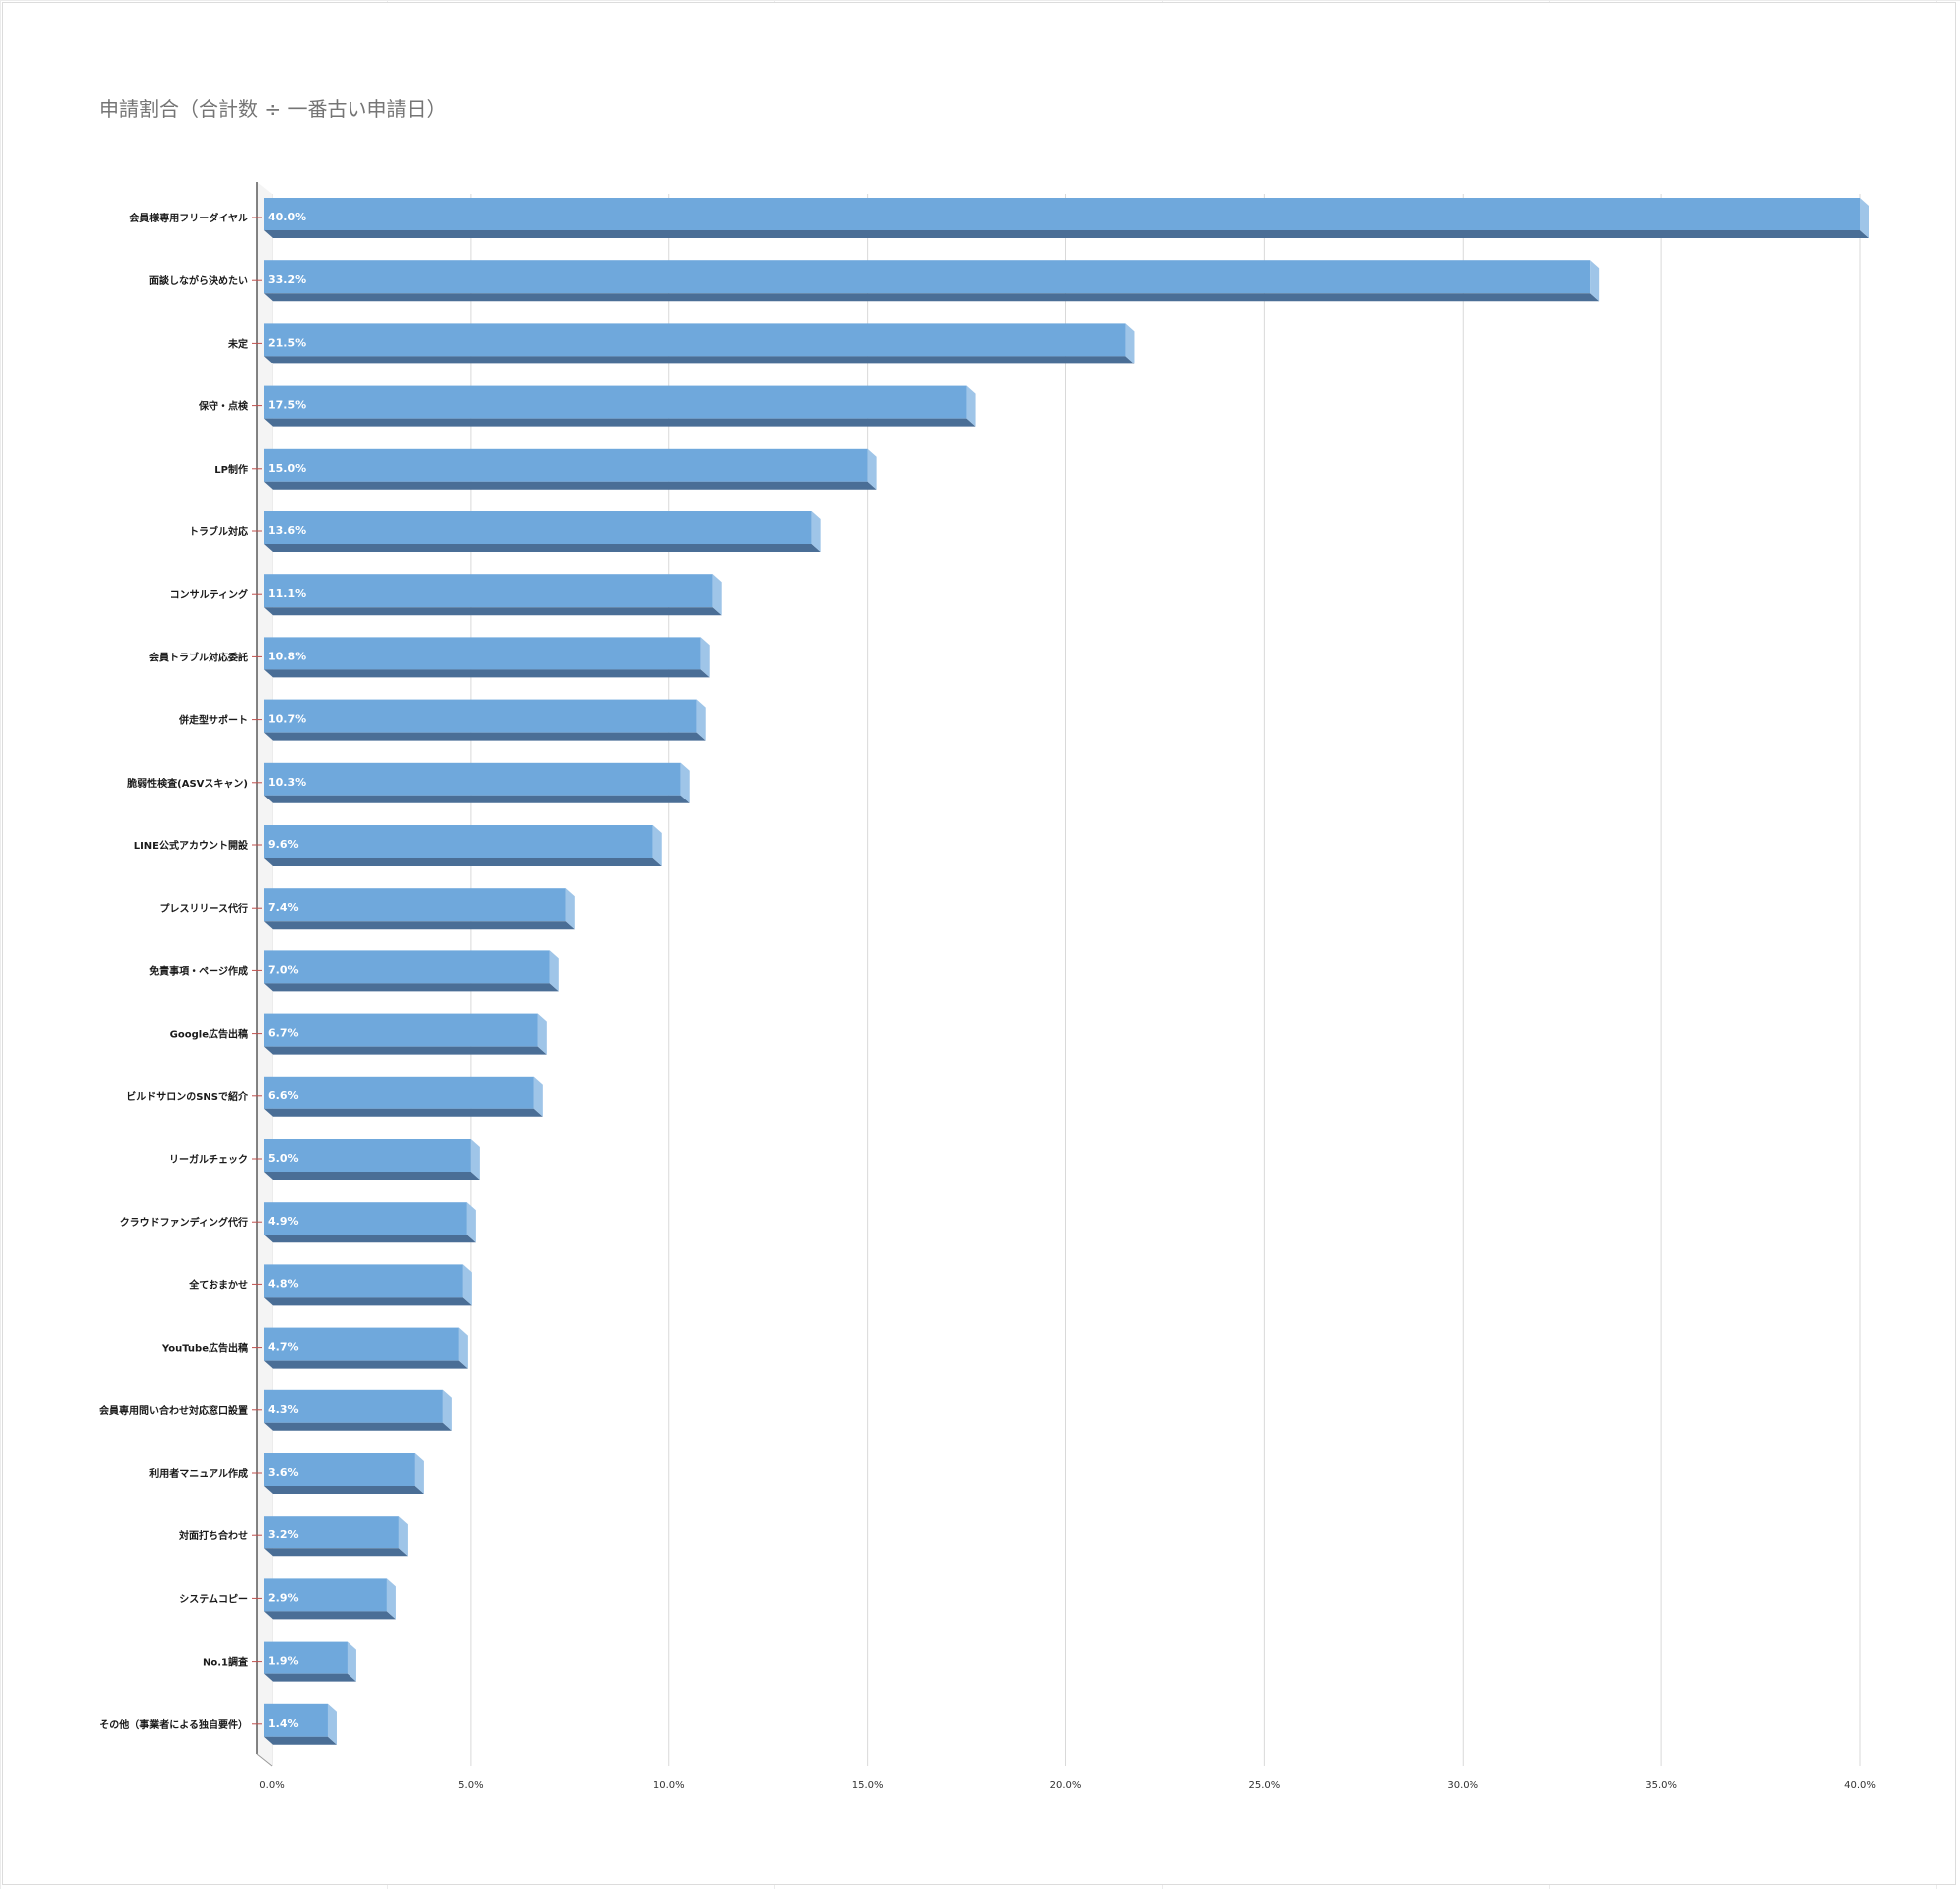  Describe the element at coordinates (209, 594) in the screenshot. I see `category-label: コンサルティング` at that location.